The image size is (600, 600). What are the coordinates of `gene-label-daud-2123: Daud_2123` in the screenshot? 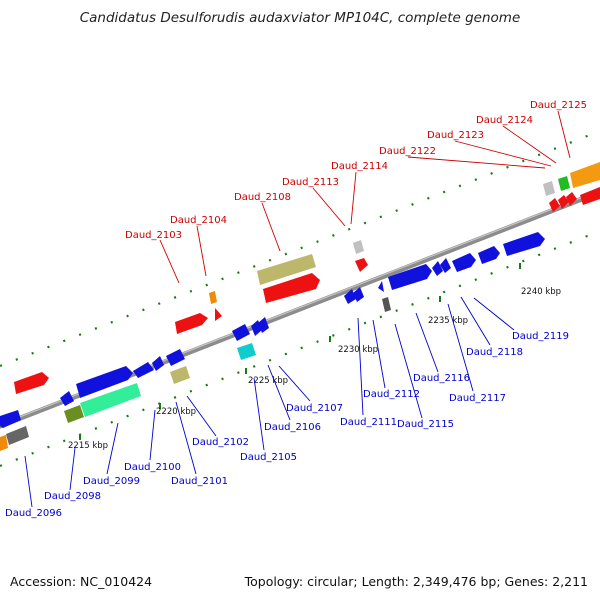 It's located at (455, 135).